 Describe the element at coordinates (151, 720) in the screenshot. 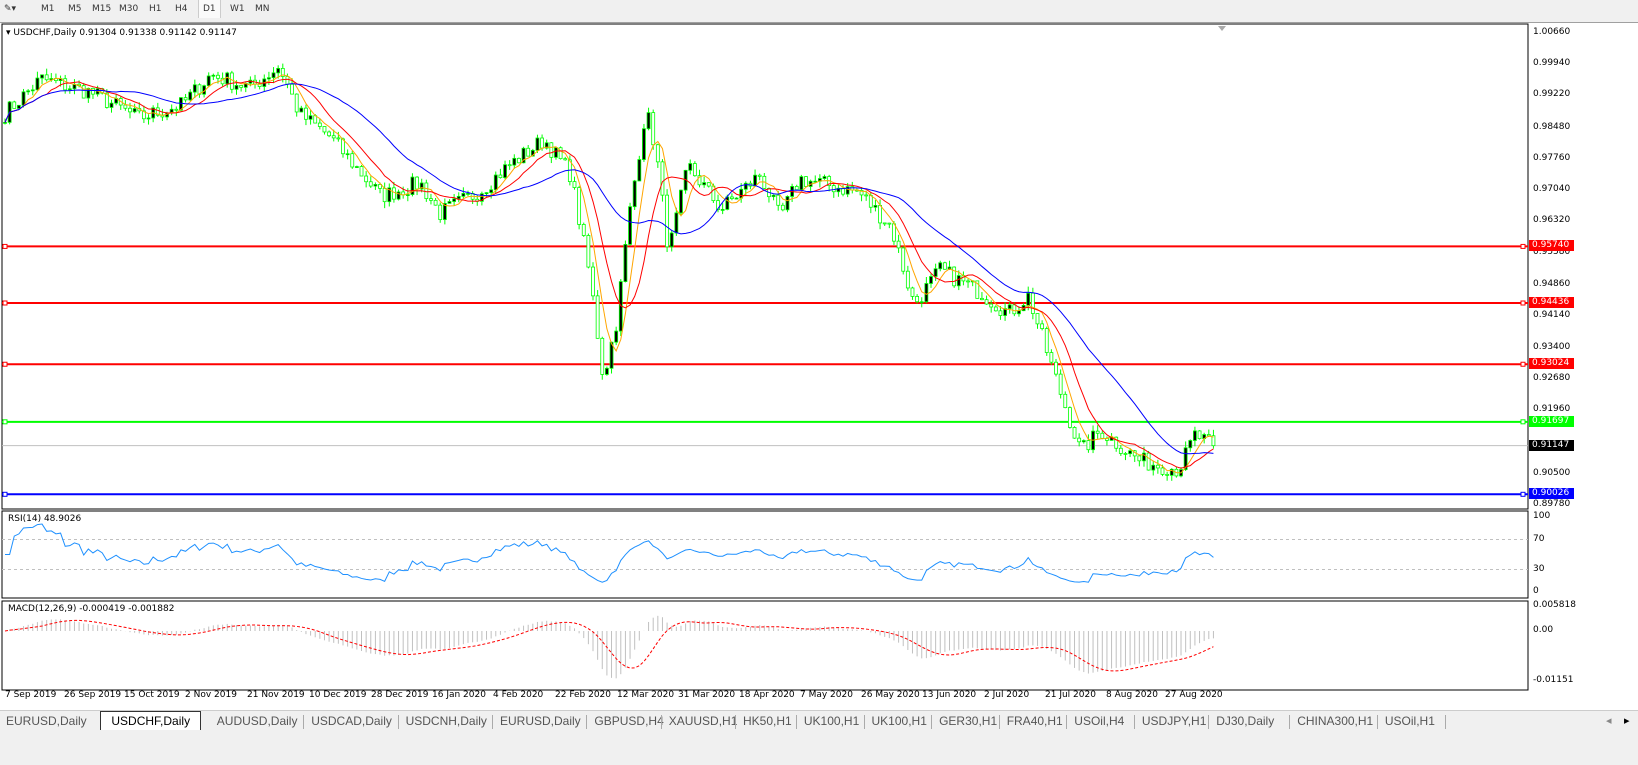

I see `chart-tab: USDCHF,Daily` at that location.